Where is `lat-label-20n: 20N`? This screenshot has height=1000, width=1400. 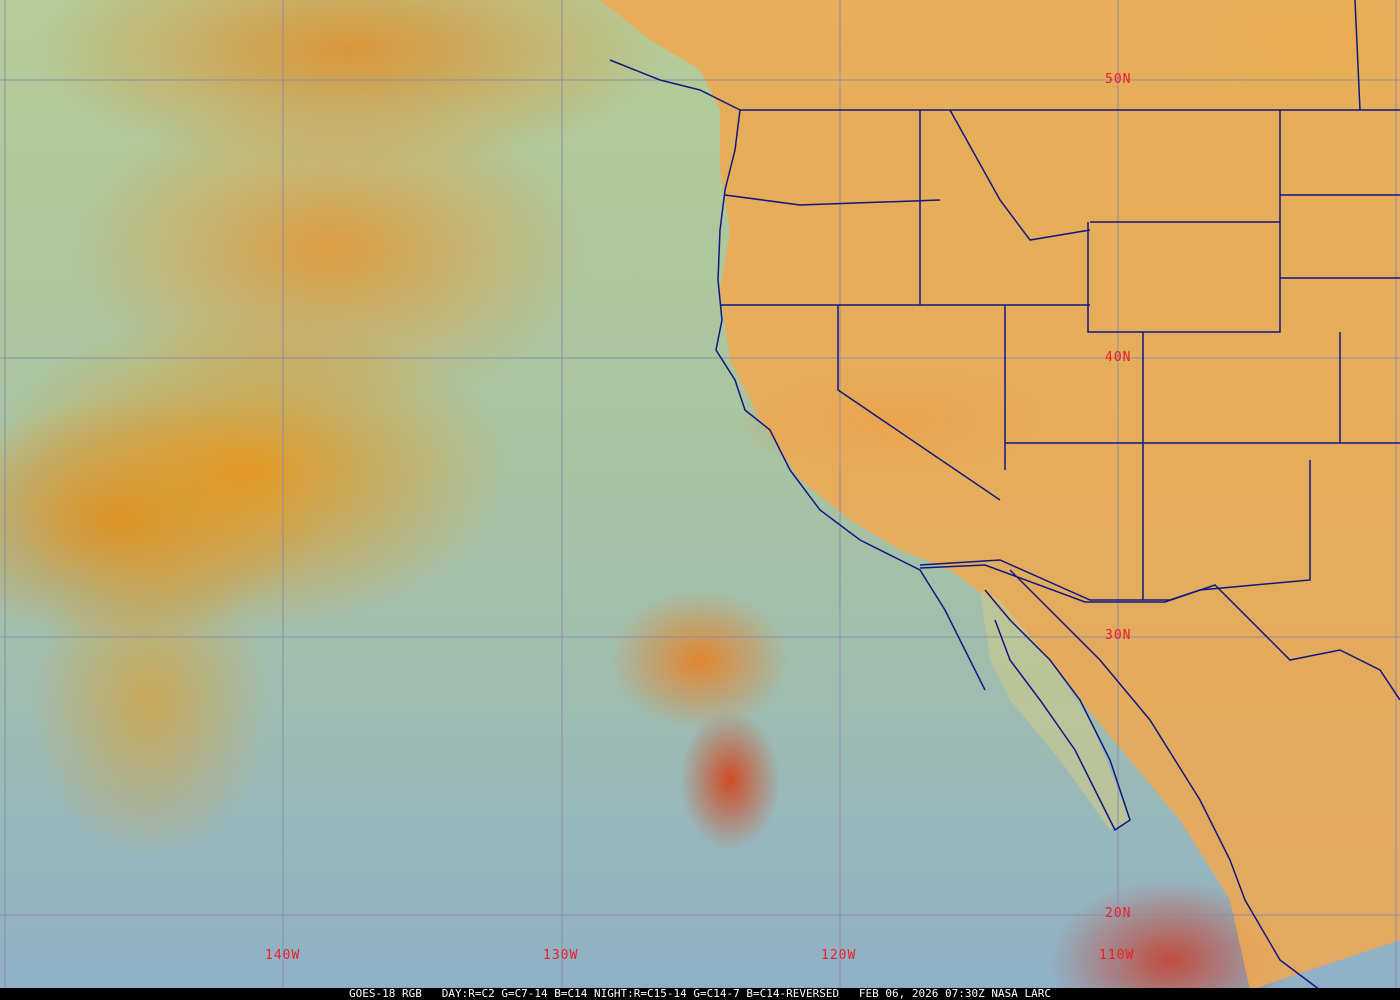 lat-label-20n: 20N is located at coordinates (1118, 913).